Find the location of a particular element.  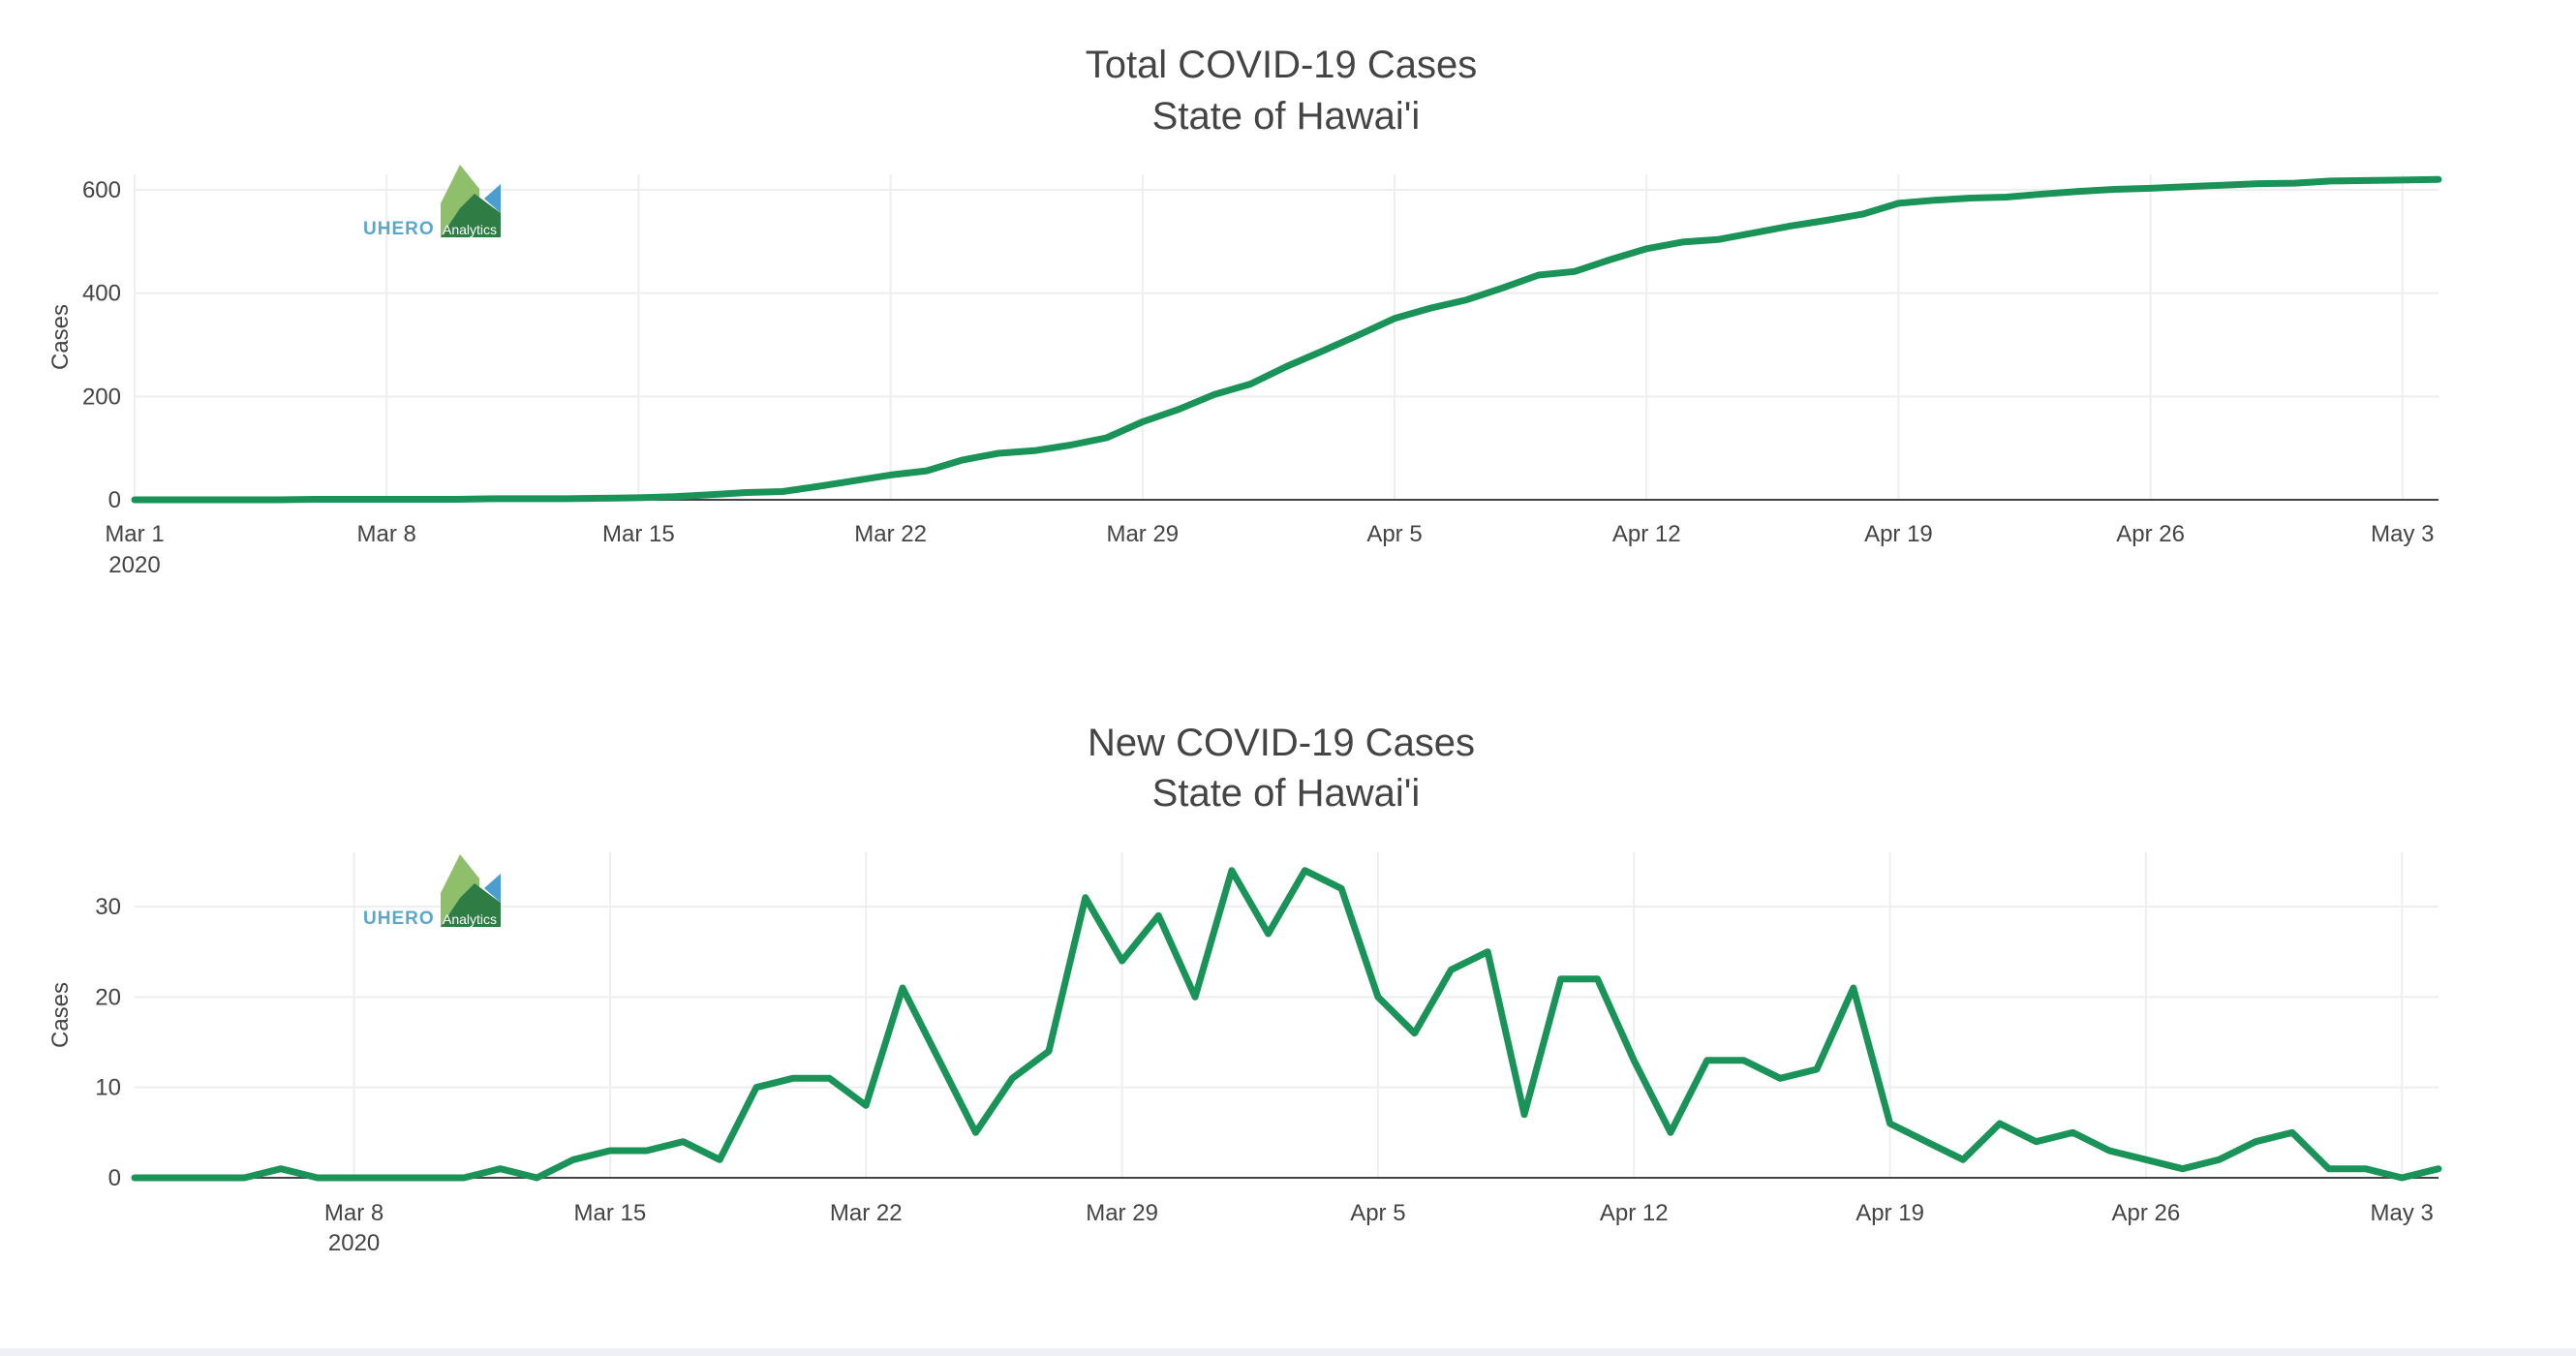

uhero-logo-2: UHERO Analytics is located at coordinates (432, 891).